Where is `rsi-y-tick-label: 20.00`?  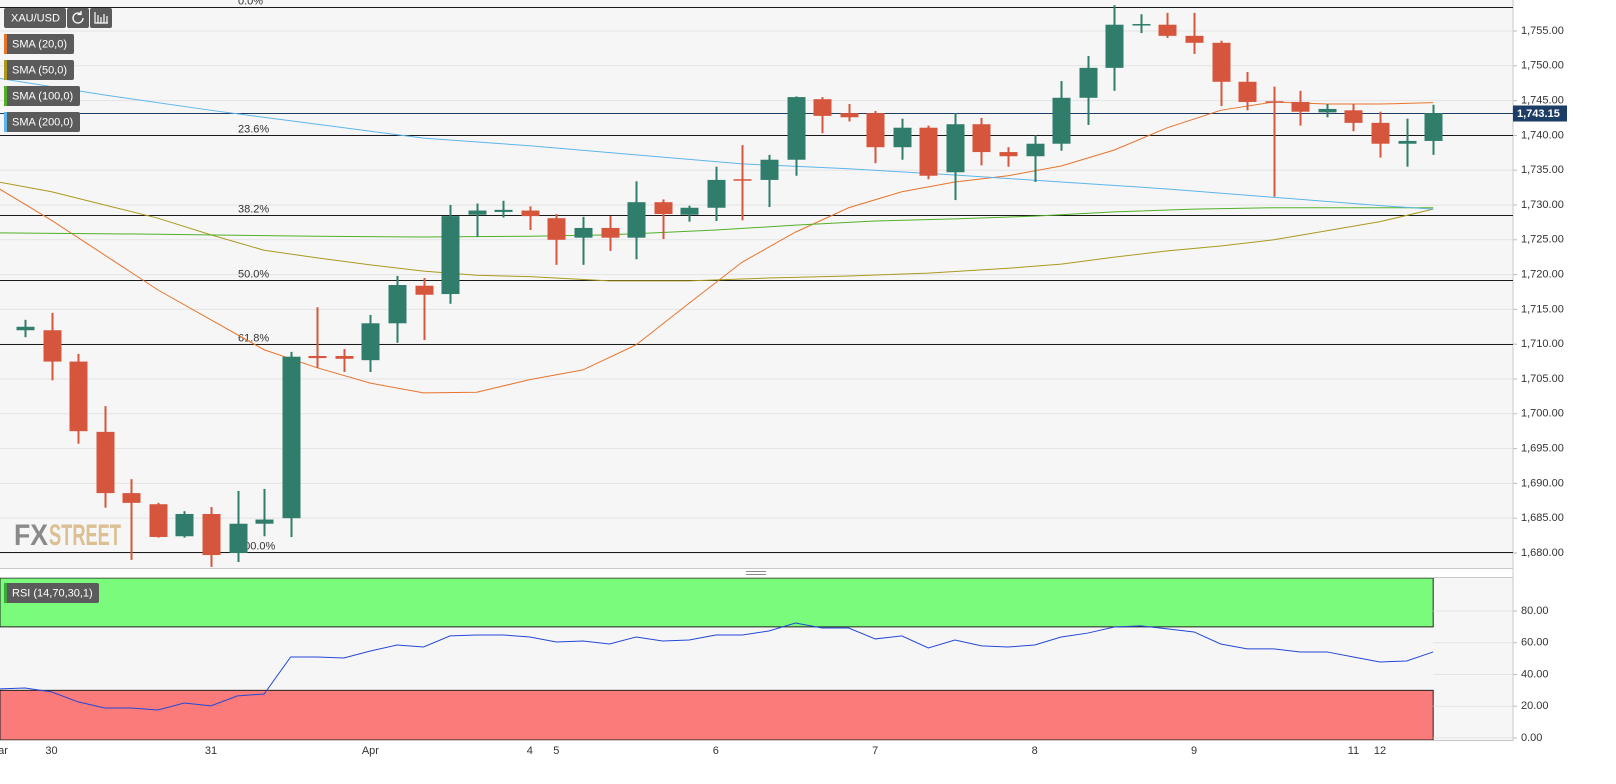 rsi-y-tick-label: 20.00 is located at coordinates (1535, 706).